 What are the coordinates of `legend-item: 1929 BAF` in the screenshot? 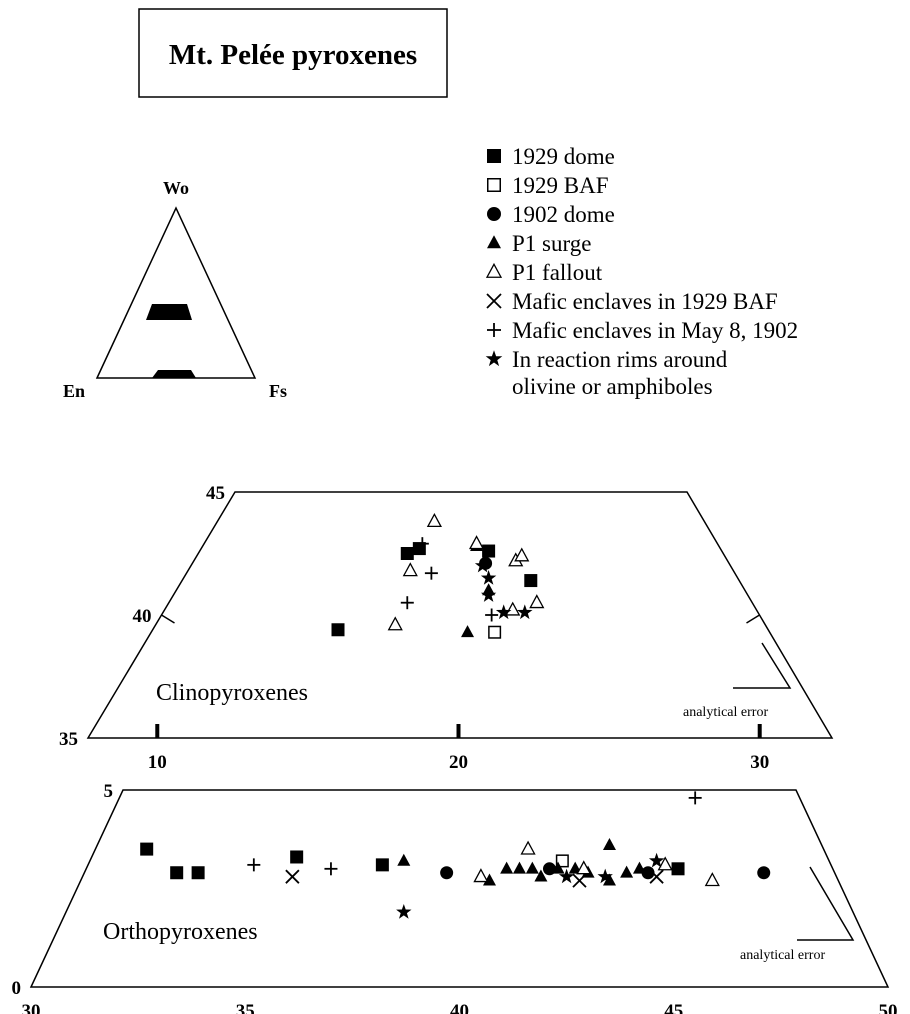 It's located at (548, 185).